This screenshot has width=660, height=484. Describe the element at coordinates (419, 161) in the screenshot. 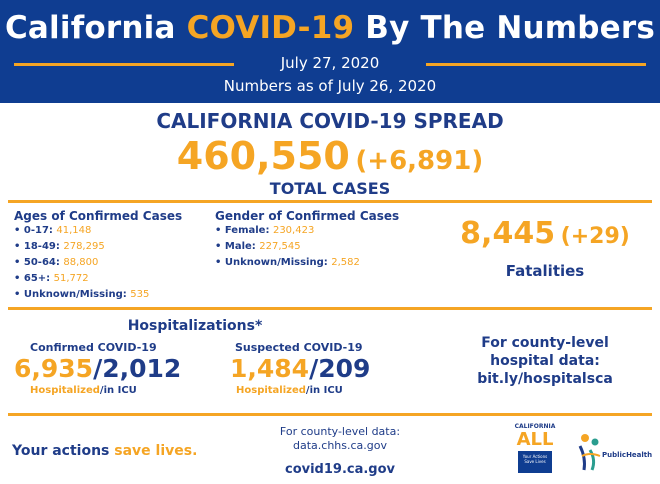

I see `total-cases-delta: (+6,891)` at that location.